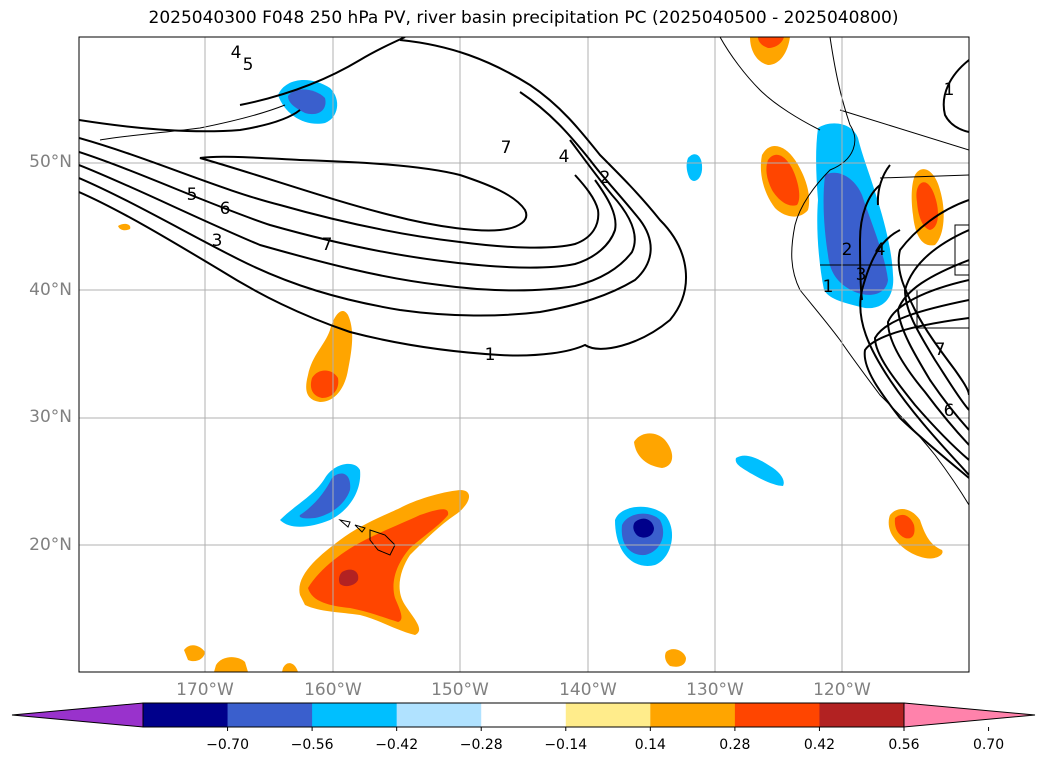 The image size is (1047, 765). Describe the element at coordinates (312, 745) in the screenshot. I see `colorbar-tick-label: −0.56` at that location.